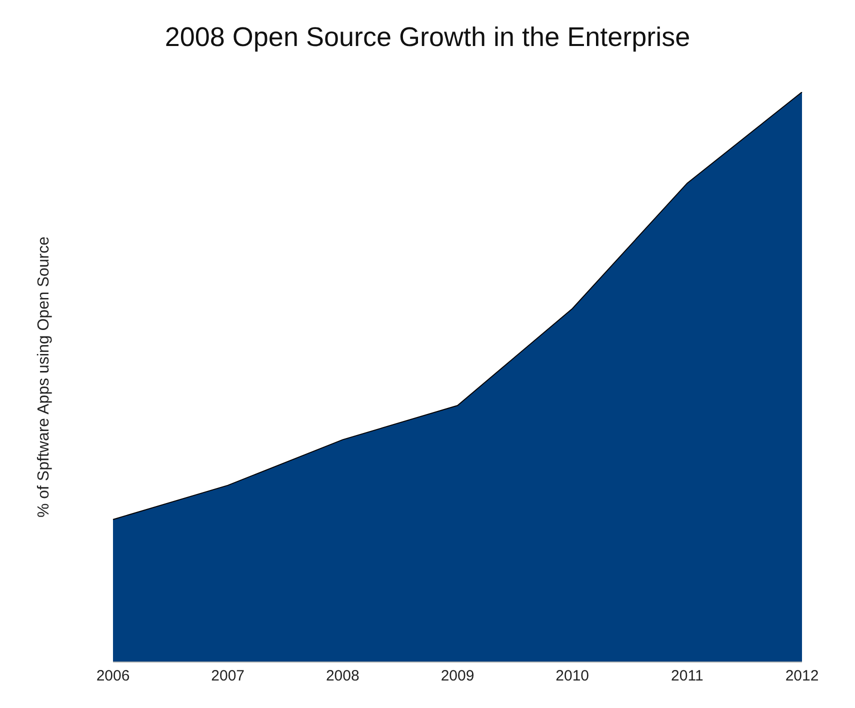 The width and height of the screenshot is (855, 708). I want to click on chart-title: 2008 Open Source Growth in the Enterprise, so click(428, 37).